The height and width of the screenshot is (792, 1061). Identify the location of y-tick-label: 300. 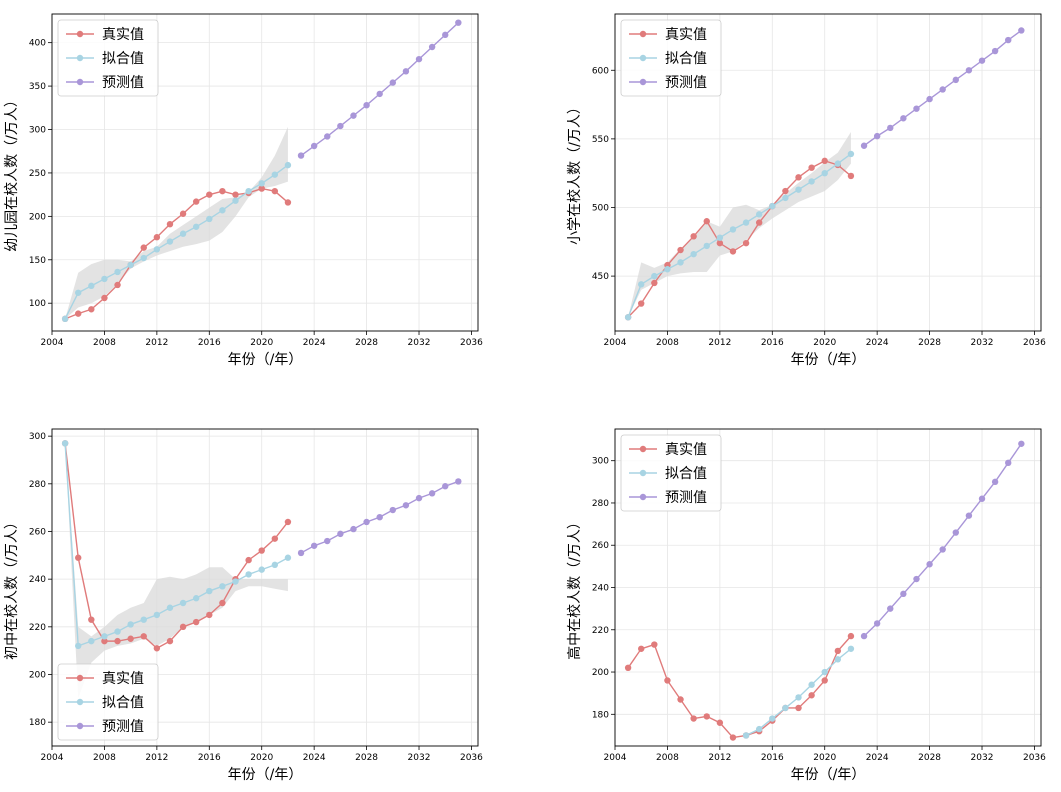
(600, 462).